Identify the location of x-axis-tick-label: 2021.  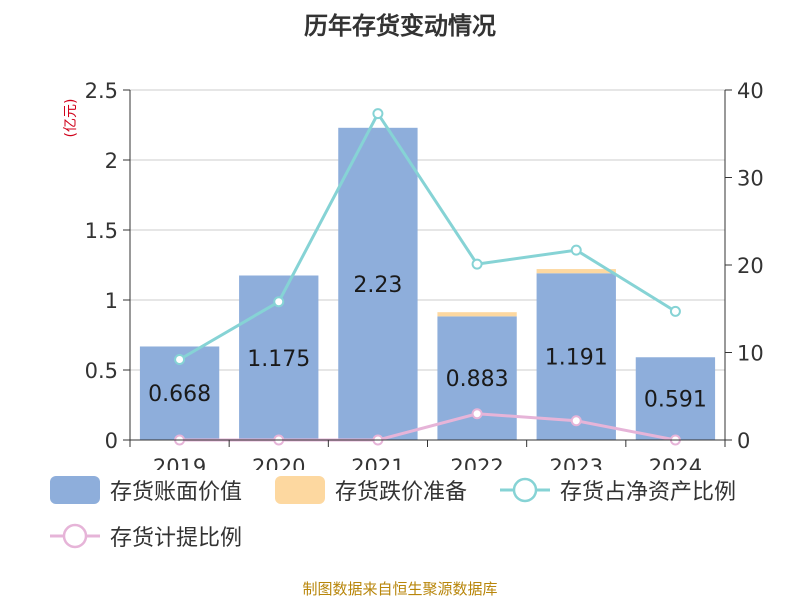
(377, 462).